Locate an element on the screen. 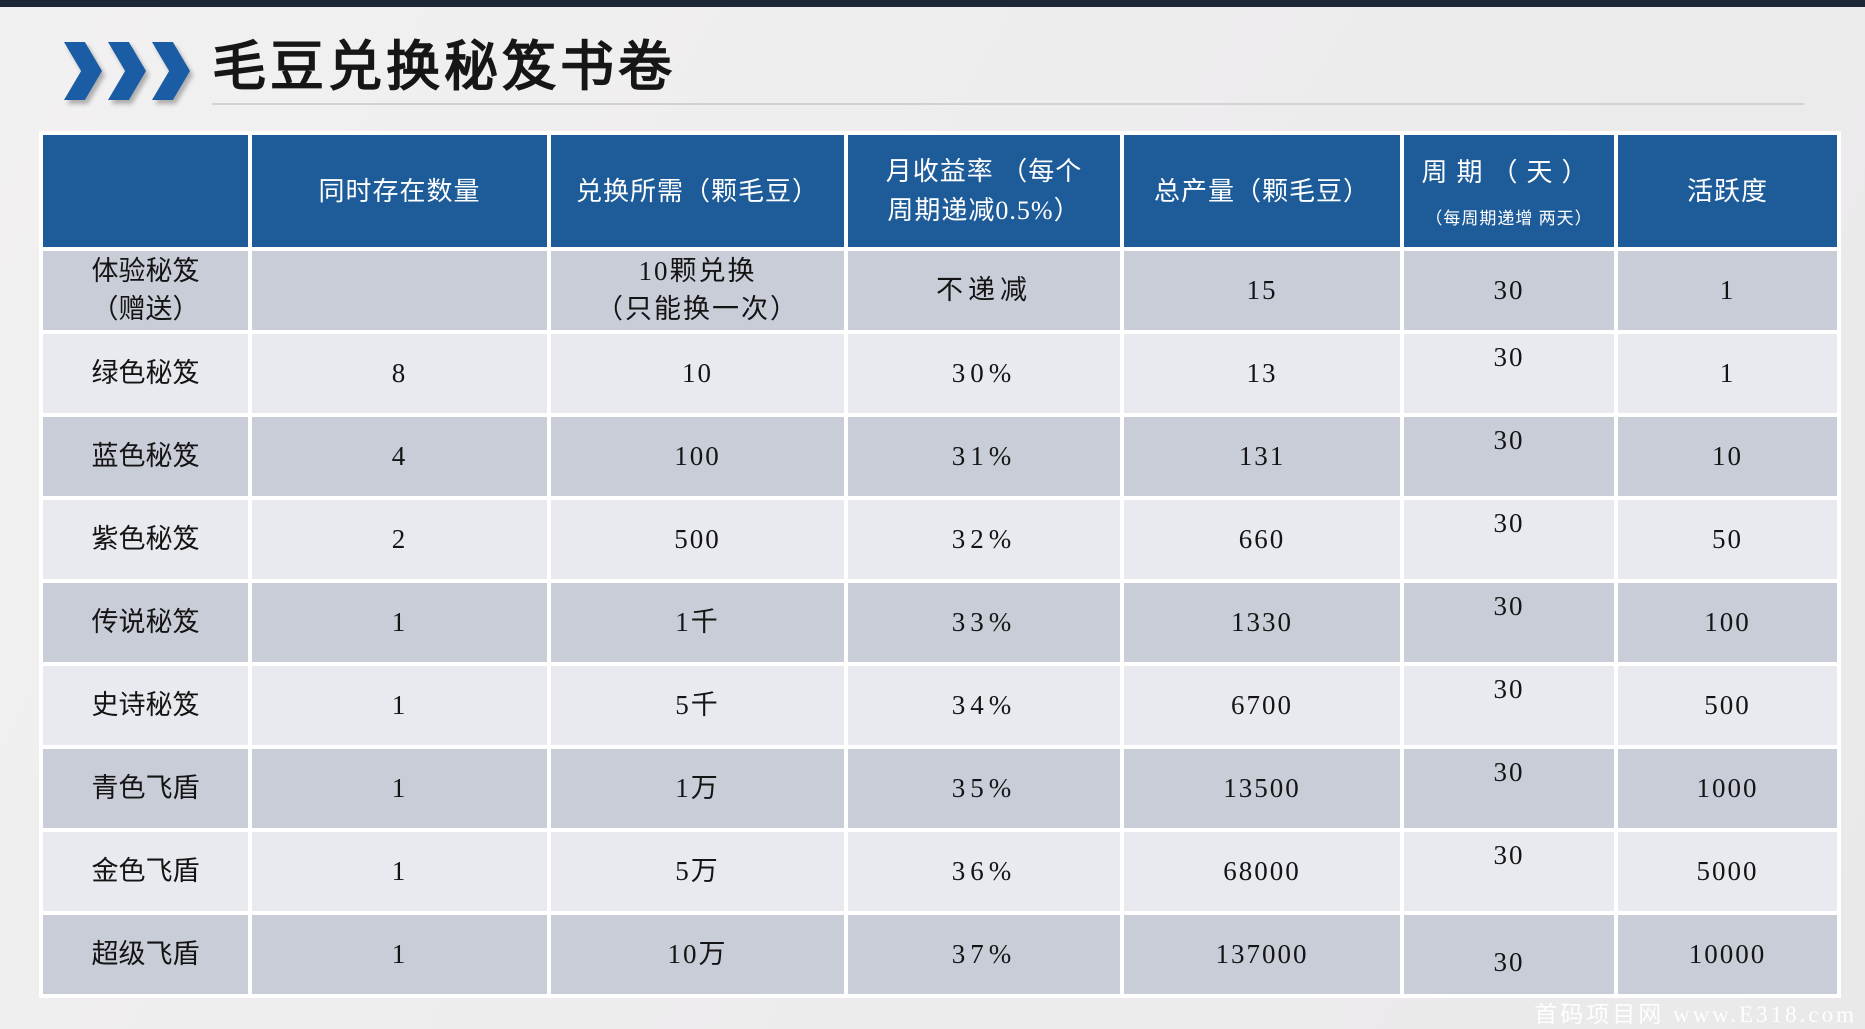 Image resolution: width=1865 pixels, height=1029 pixels. cell-output: 13 is located at coordinates (1262, 373).